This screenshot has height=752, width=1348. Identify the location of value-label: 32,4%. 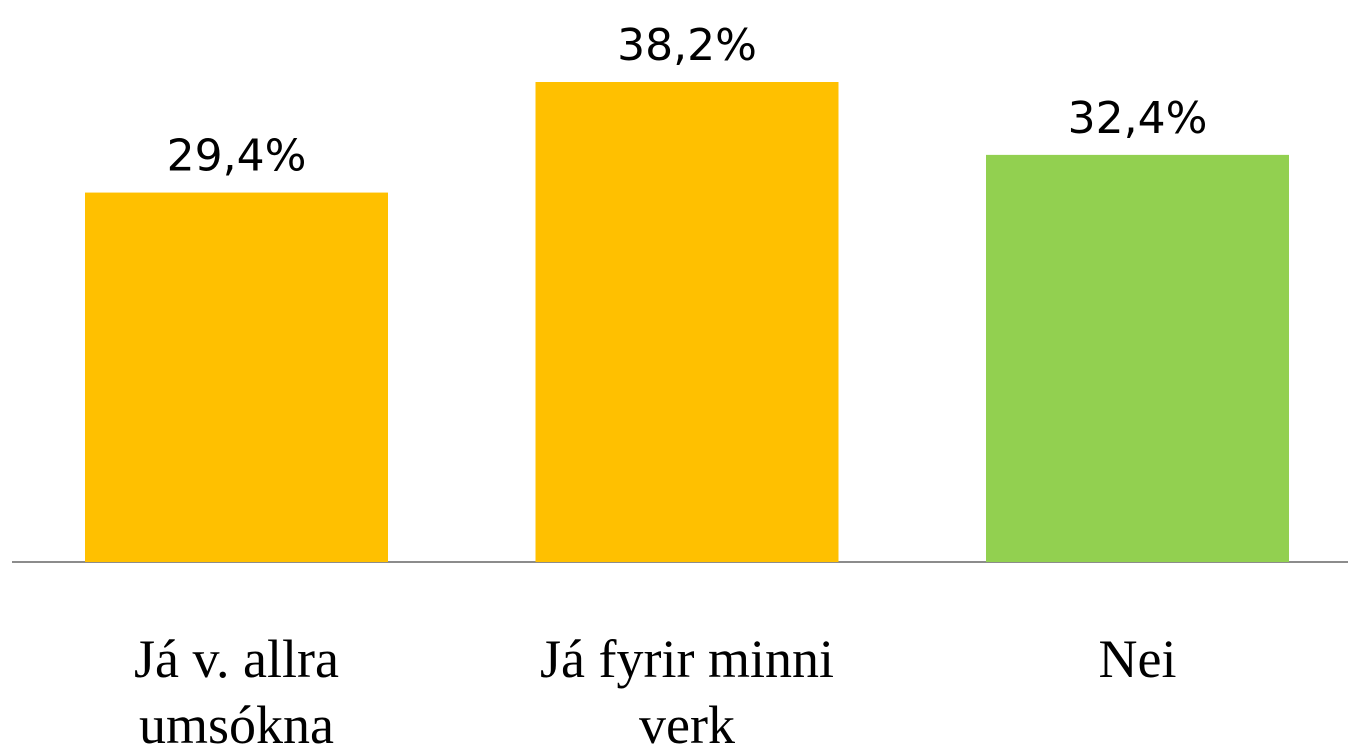
(1138, 118).